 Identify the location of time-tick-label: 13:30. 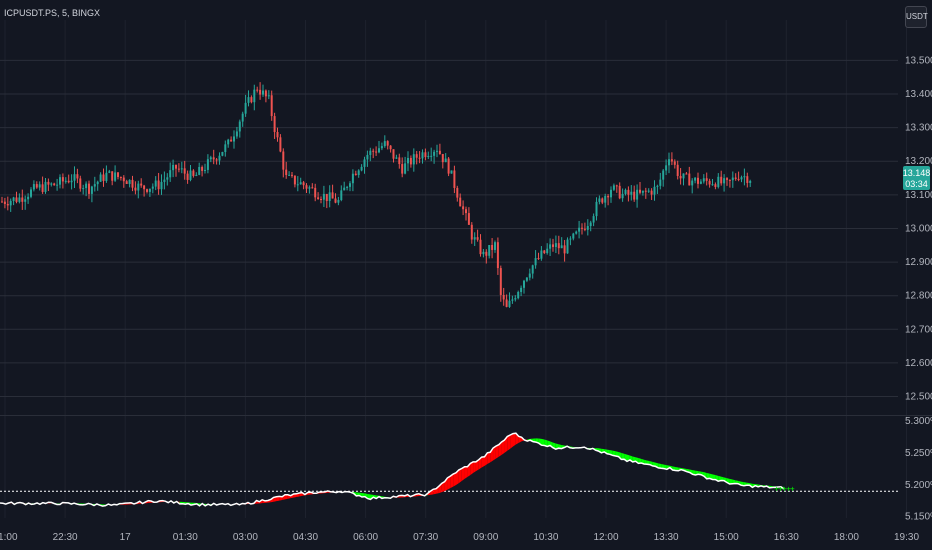
(666, 537).